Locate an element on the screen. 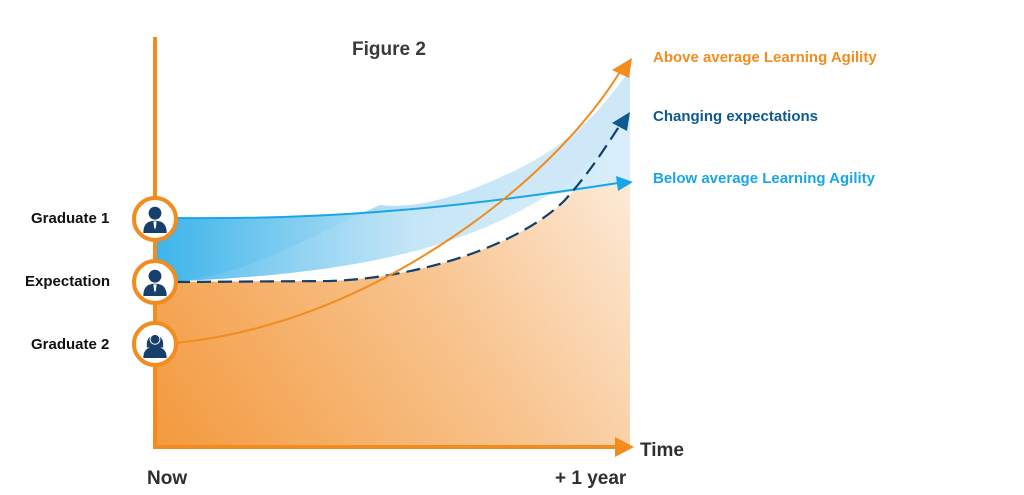  below-average-arrow is located at coordinates (624, 183).